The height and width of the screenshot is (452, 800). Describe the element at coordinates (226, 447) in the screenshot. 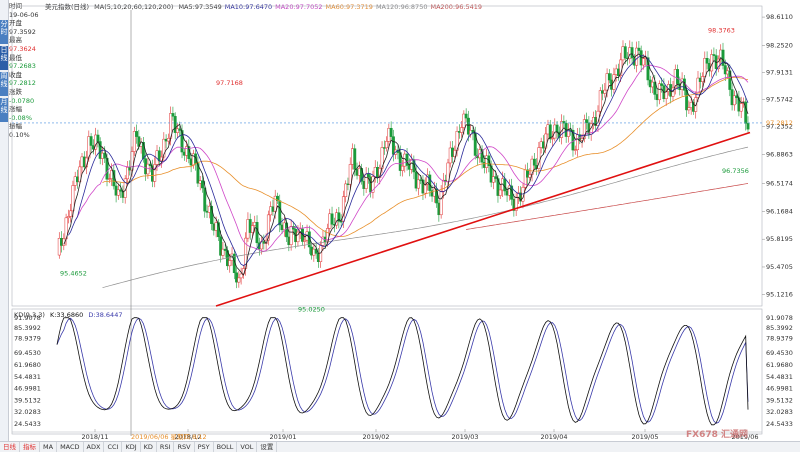

I see `indicator-tab: BOLL` at that location.